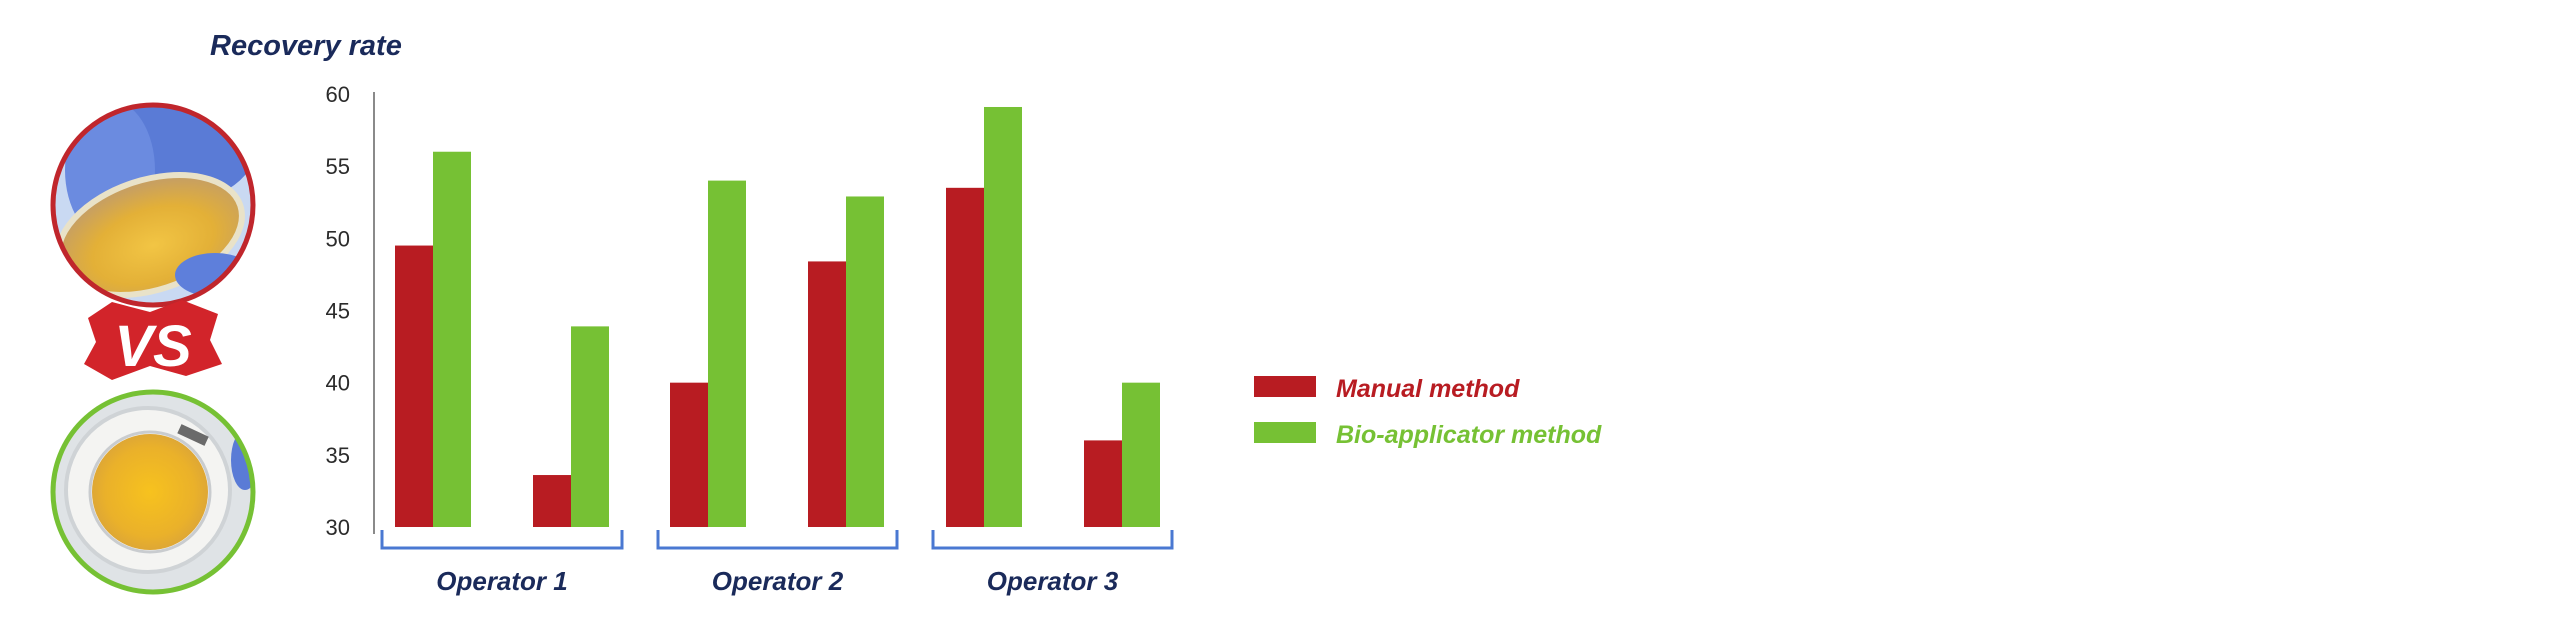 The width and height of the screenshot is (2560, 642). Describe the element at coordinates (1469, 435) in the screenshot. I see `legend-label-bio: Bio-applicator method` at that location.